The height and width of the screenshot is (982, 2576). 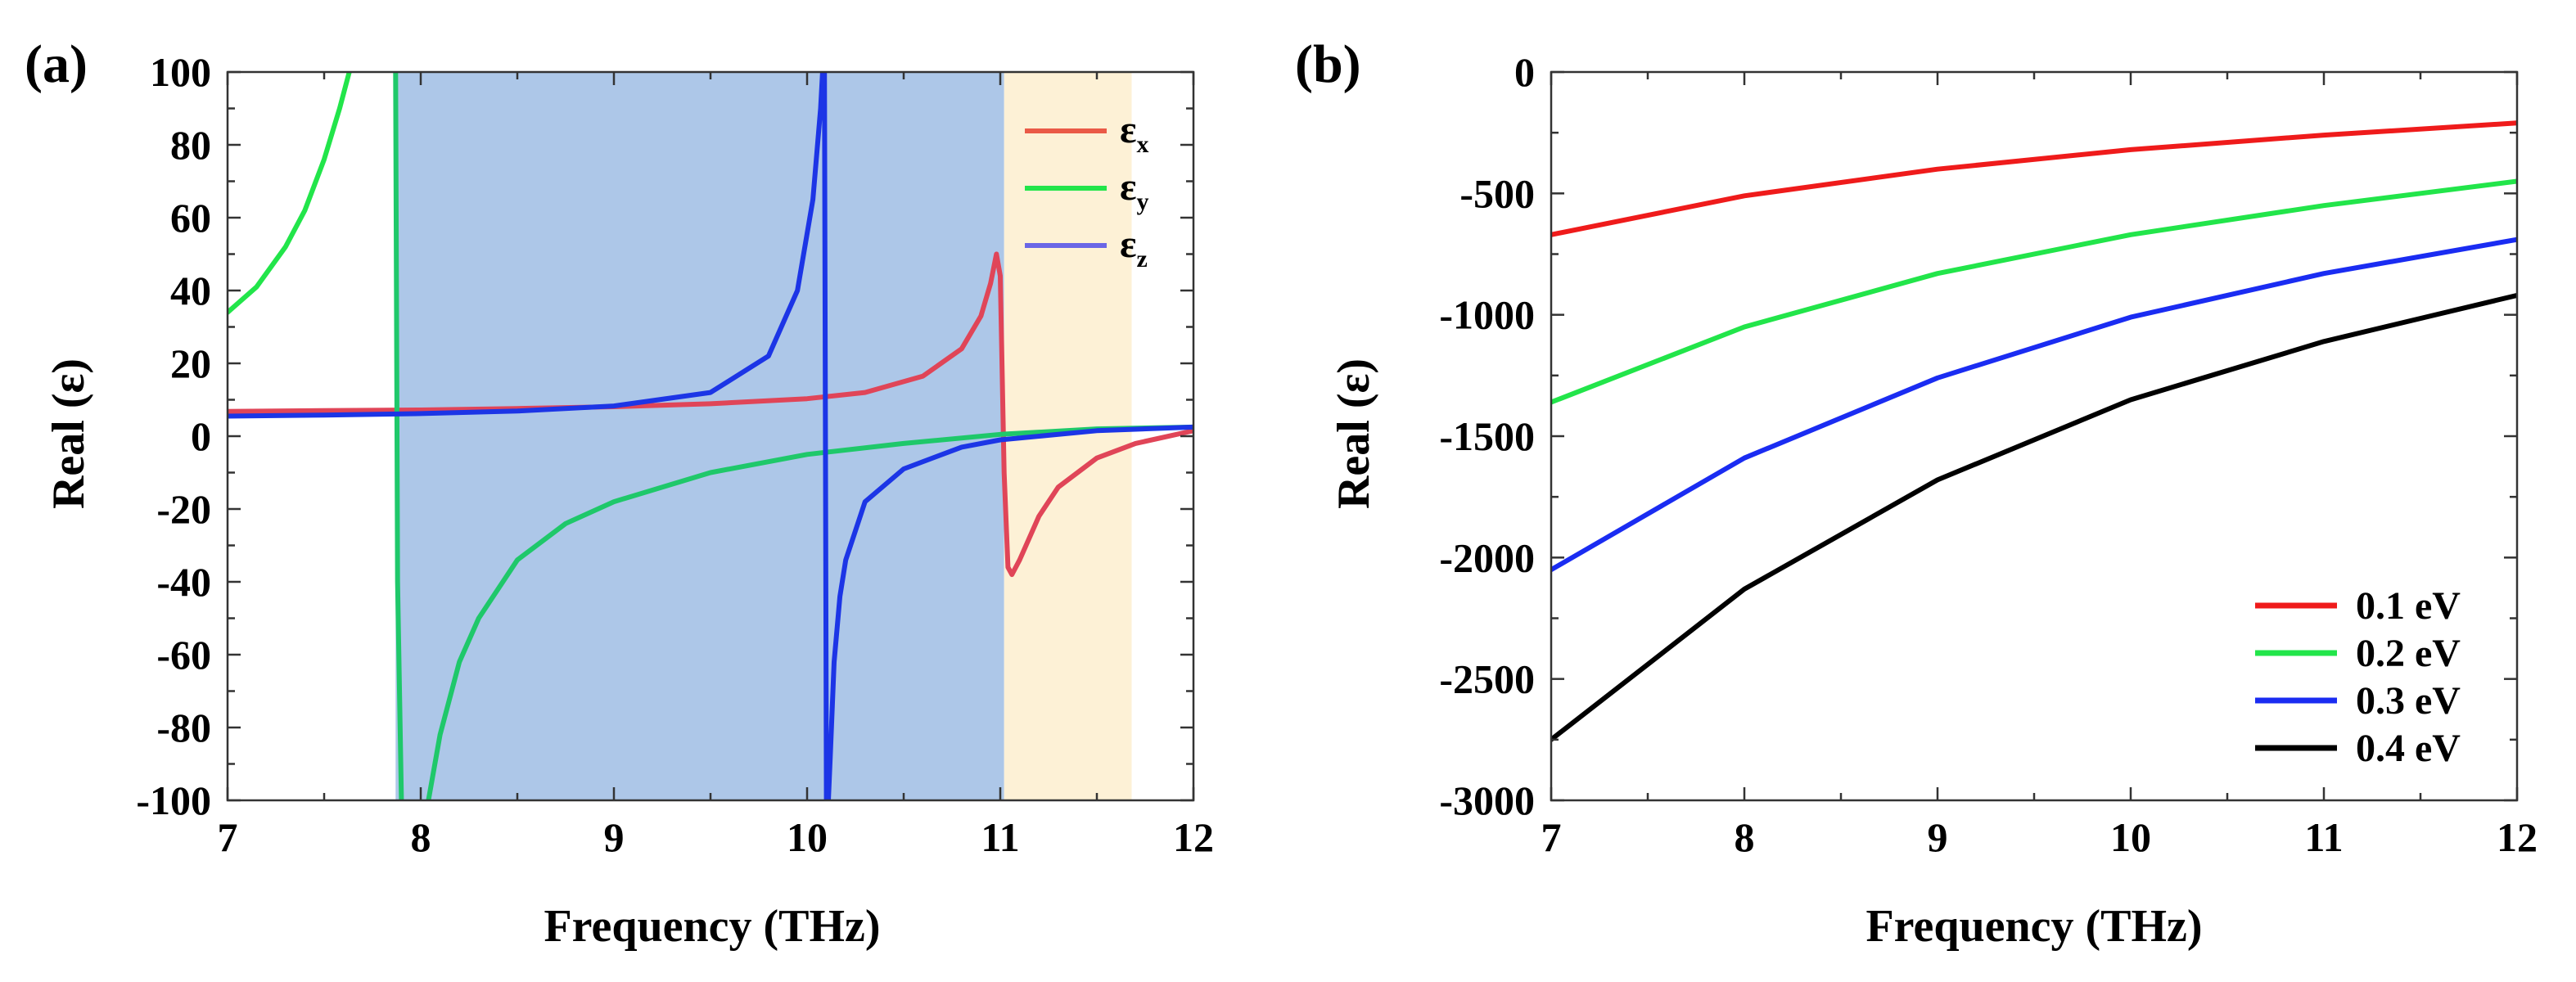 What do you see at coordinates (2323, 837) in the screenshot?
I see `panel-b-x-tick-label: 11` at bounding box center [2323, 837].